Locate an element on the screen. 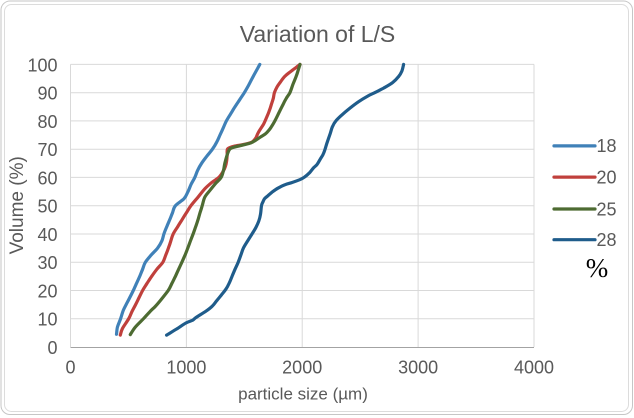  svg-text: 90 is located at coordinates (47, 94).